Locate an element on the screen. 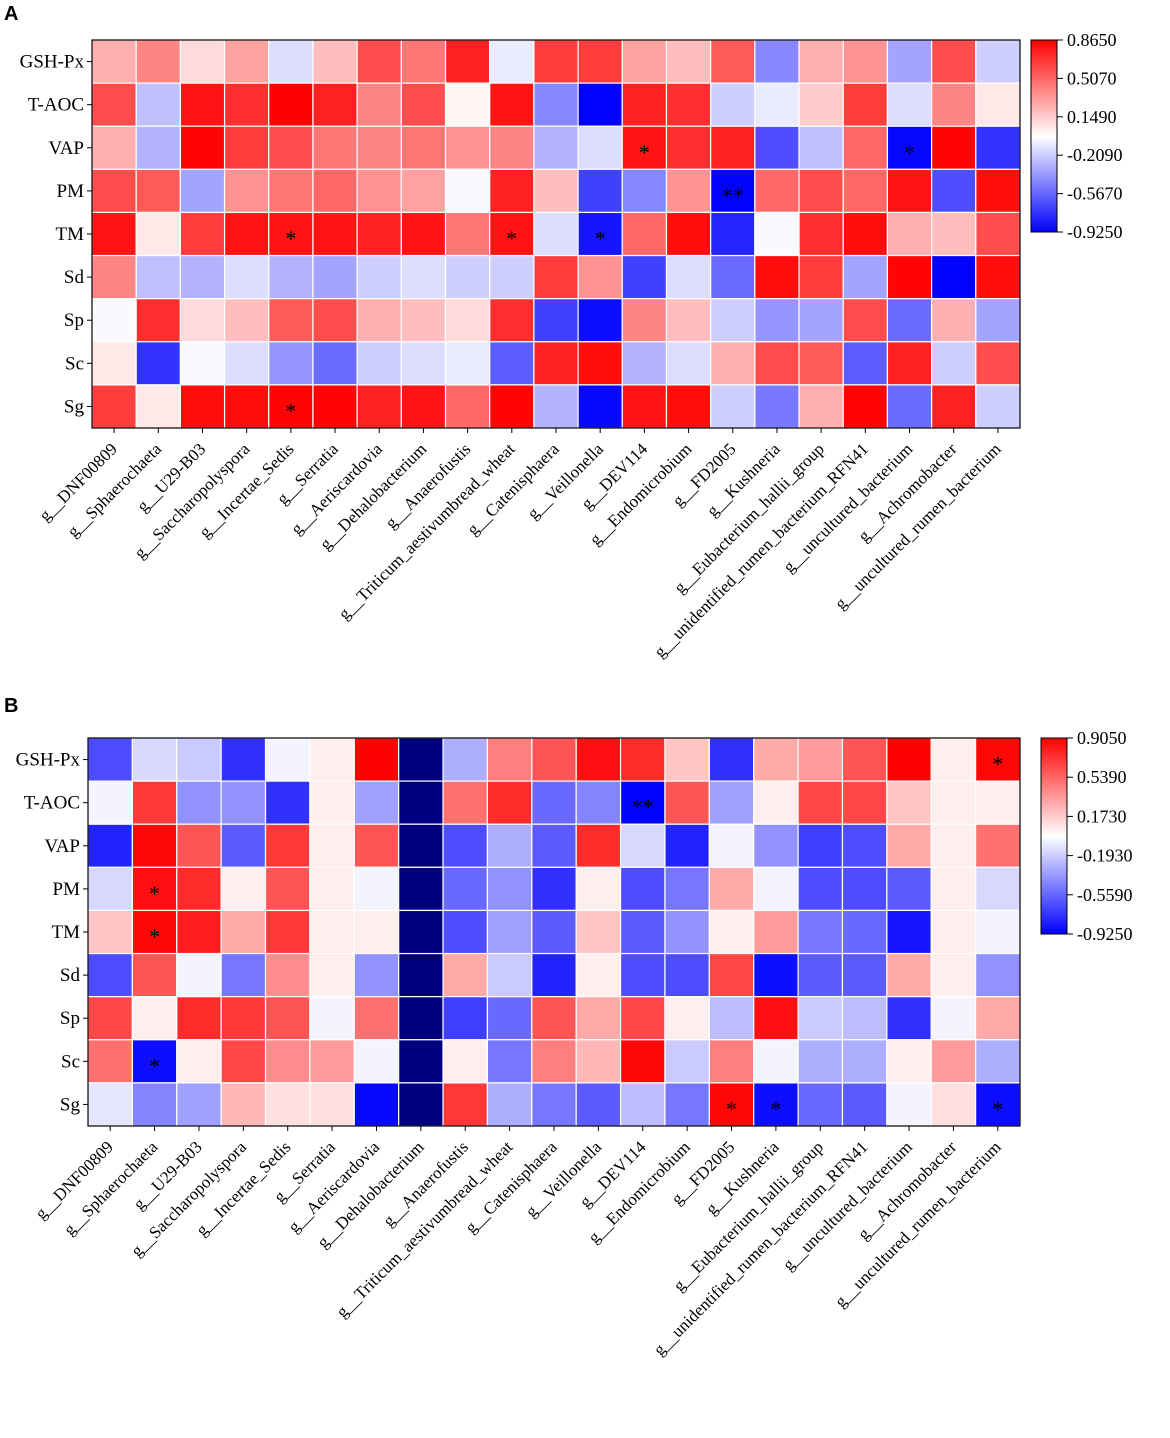 The width and height of the screenshot is (1170, 1438). colorbar is located at coordinates (1054, 836).